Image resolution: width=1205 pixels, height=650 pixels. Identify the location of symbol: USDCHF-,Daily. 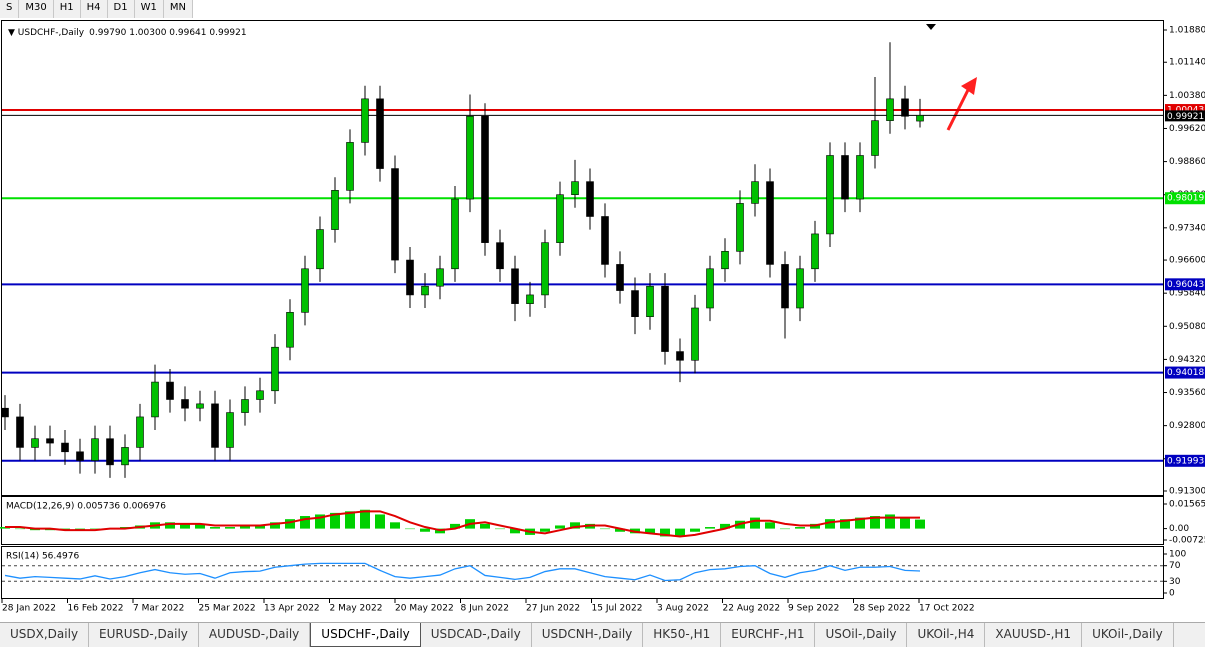
(51, 33).